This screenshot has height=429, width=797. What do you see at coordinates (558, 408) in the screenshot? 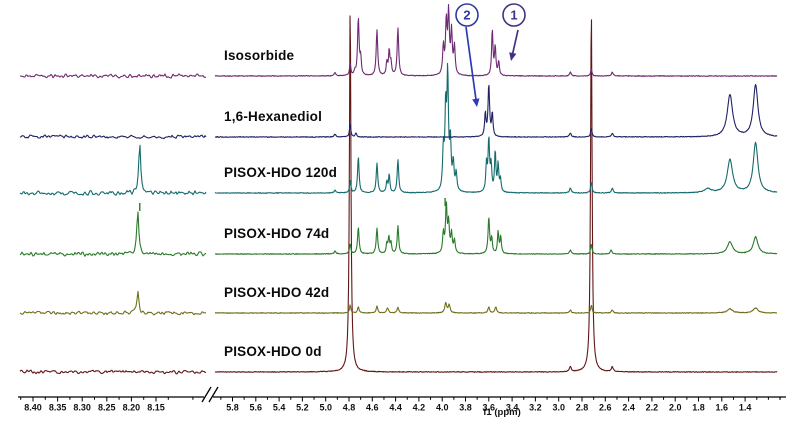
I see `axis-tick-label: 3.0` at bounding box center [558, 408].